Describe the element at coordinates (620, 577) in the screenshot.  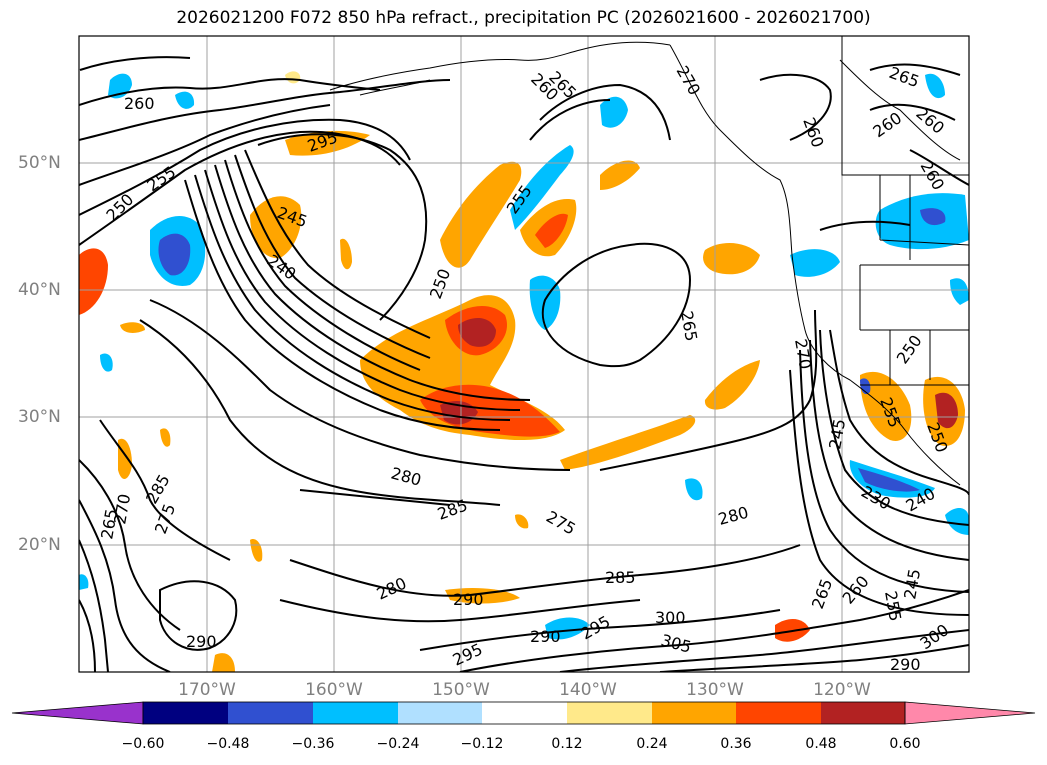
I see `contour-label: 285` at that location.